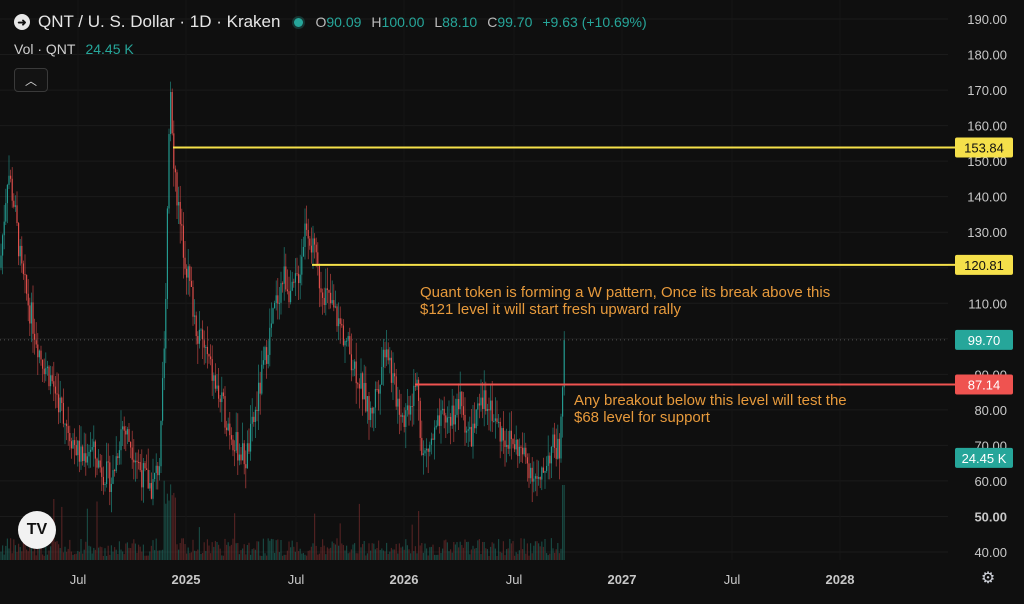  I want to click on tradingview-logo: TV, so click(37, 530).